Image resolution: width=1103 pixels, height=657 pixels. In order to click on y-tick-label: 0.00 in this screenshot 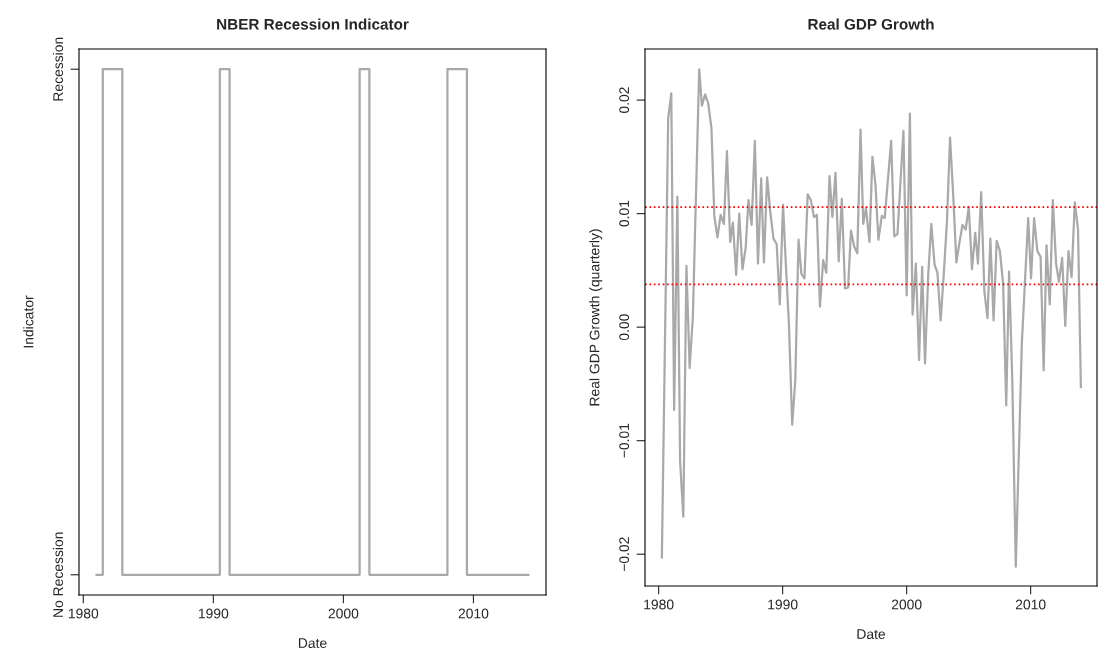, I will do `click(624, 327)`.